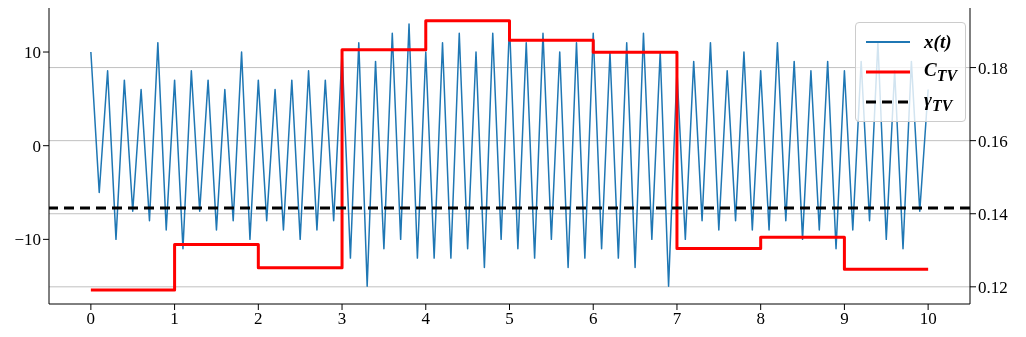 This screenshot has height=337, width=1026. I want to click on legend-label: γ$_{TV}$, so click(938, 102).